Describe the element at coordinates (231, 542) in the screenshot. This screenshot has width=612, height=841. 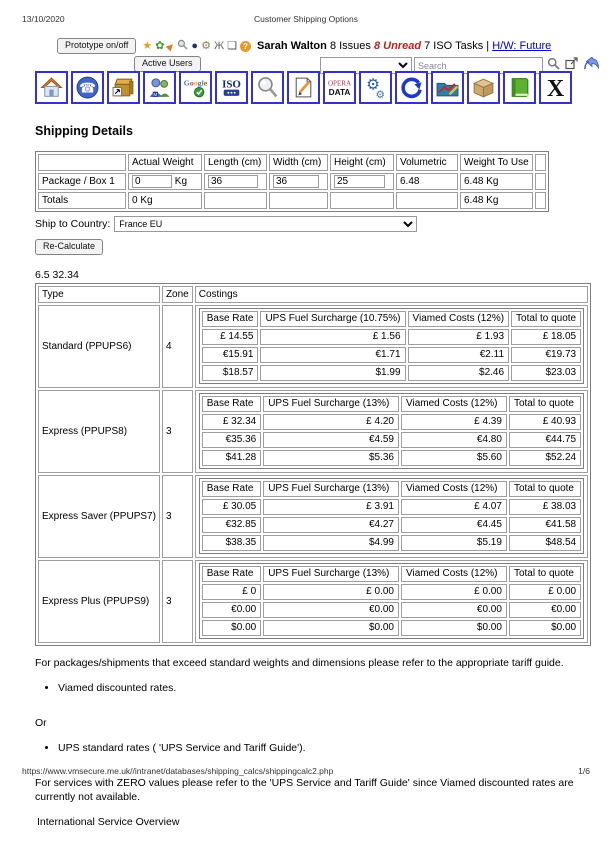
I see `rate-value: $38.35` at that location.